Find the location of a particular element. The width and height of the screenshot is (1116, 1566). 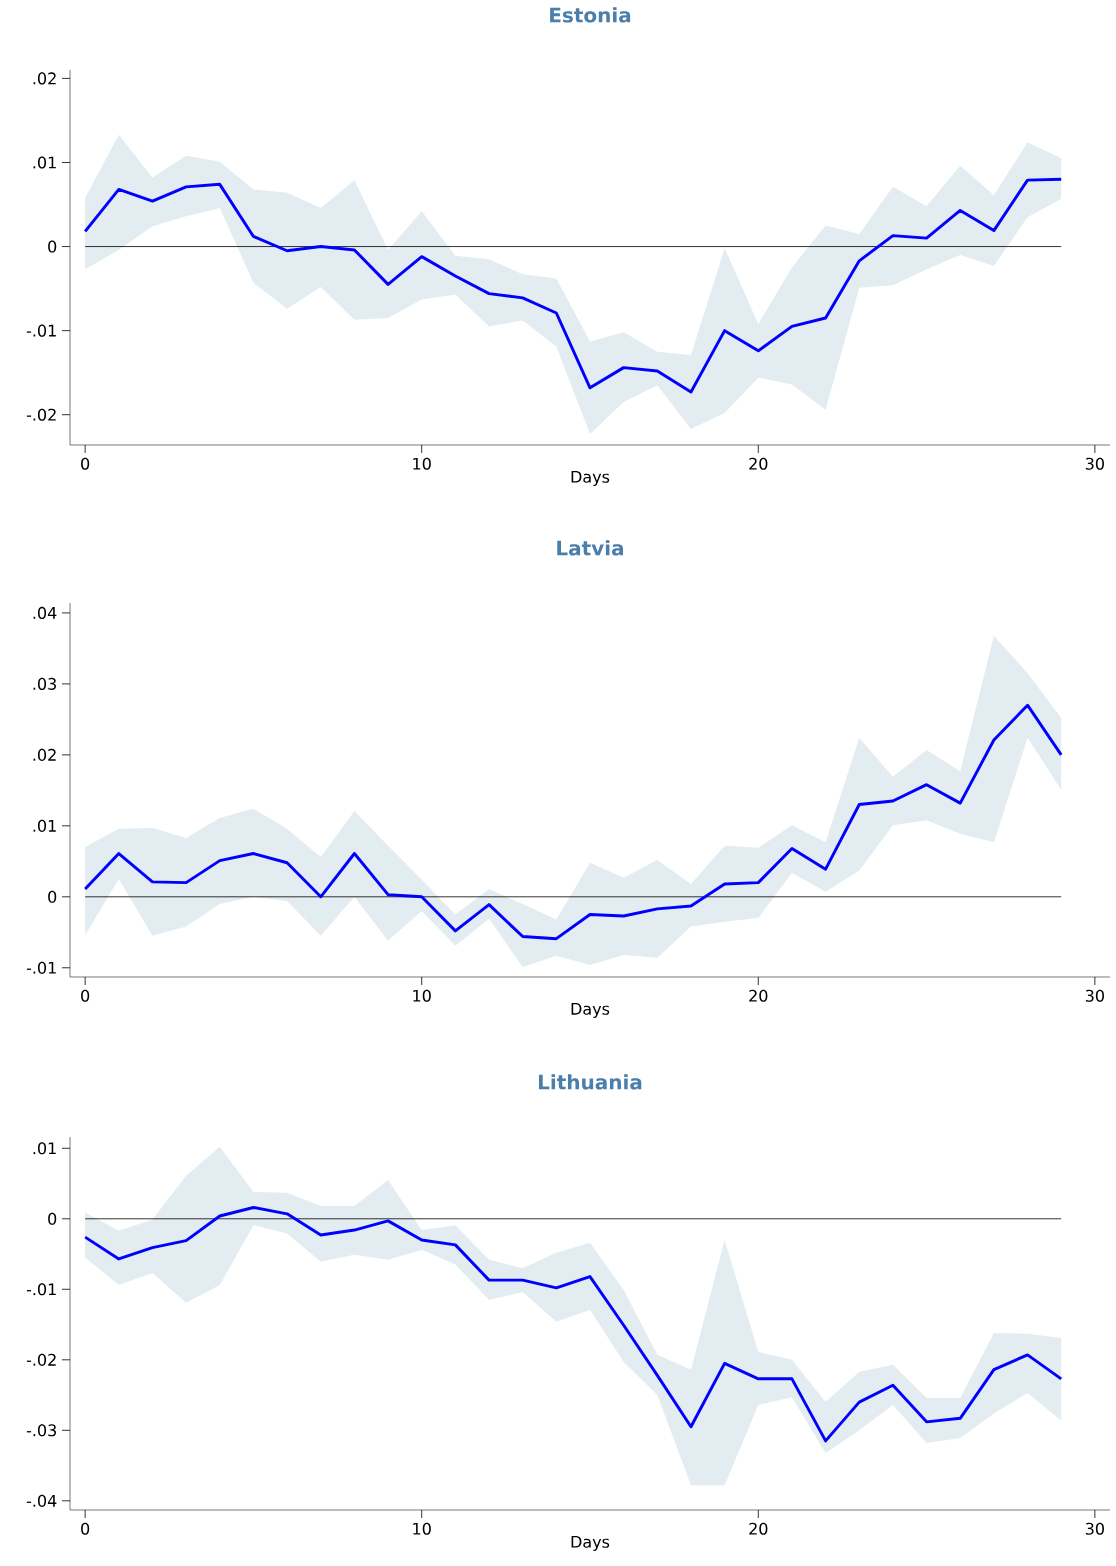

y-tick-label: .04 is located at coordinates (45, 612).